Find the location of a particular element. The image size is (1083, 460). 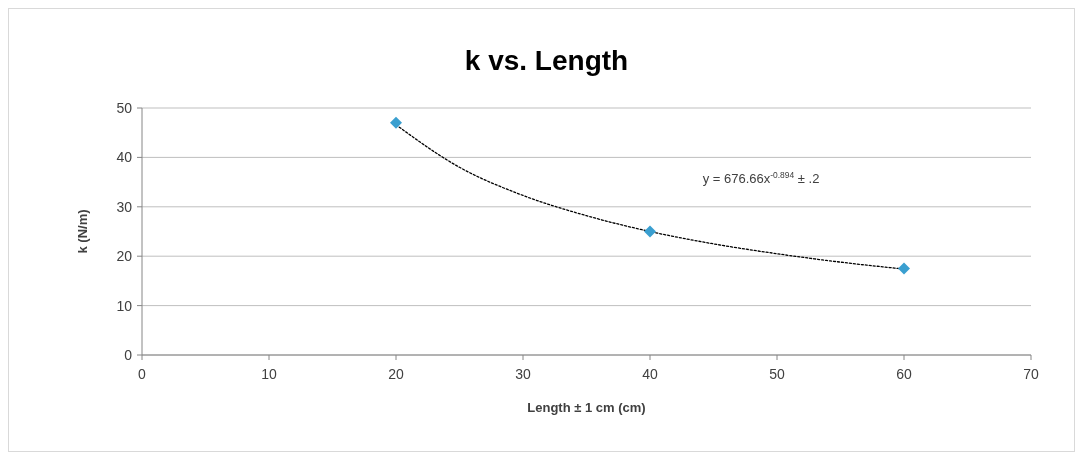

chart-title: k vs. Length is located at coordinates (546, 60).